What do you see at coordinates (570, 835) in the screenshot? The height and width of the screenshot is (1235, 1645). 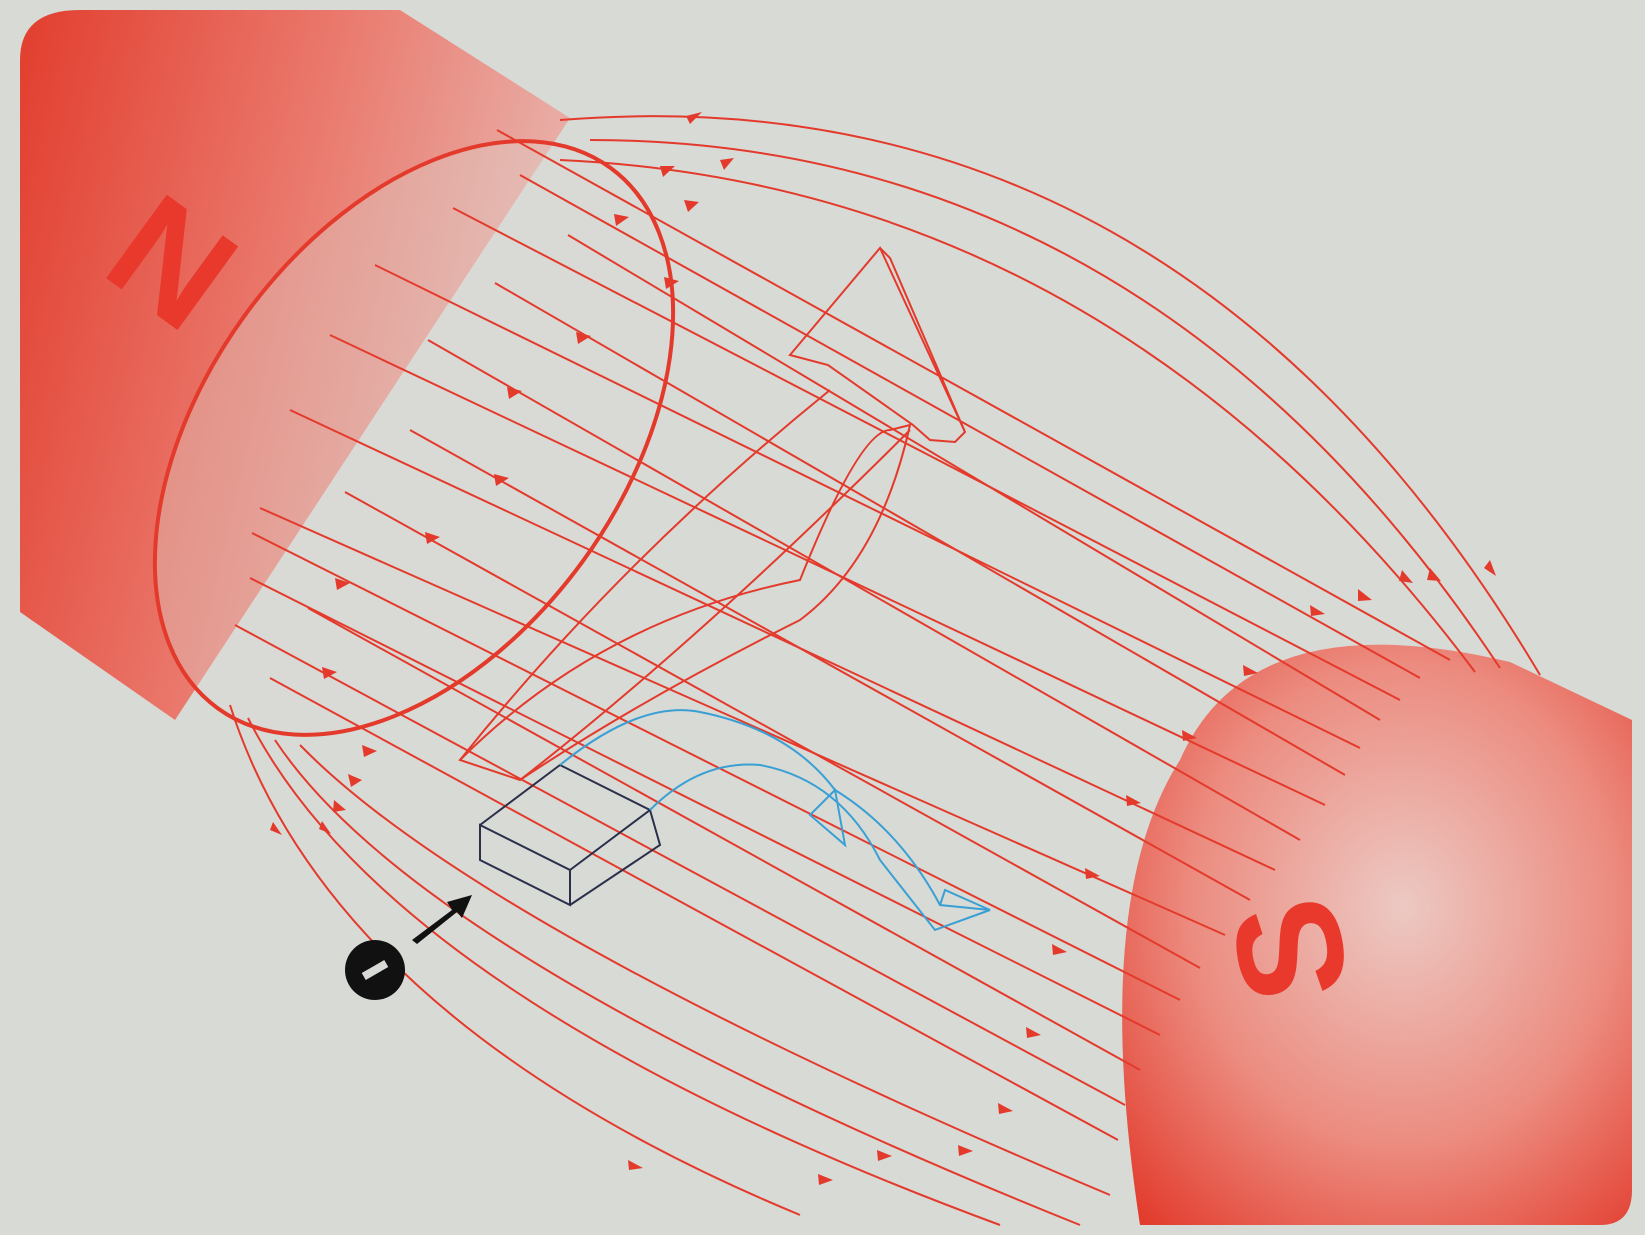 I see `conductor-bar` at bounding box center [570, 835].